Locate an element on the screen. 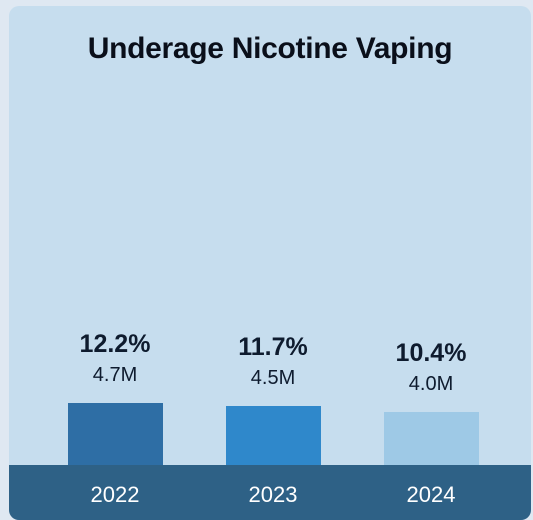  count-label-2023: 4.5M is located at coordinates (273, 377).